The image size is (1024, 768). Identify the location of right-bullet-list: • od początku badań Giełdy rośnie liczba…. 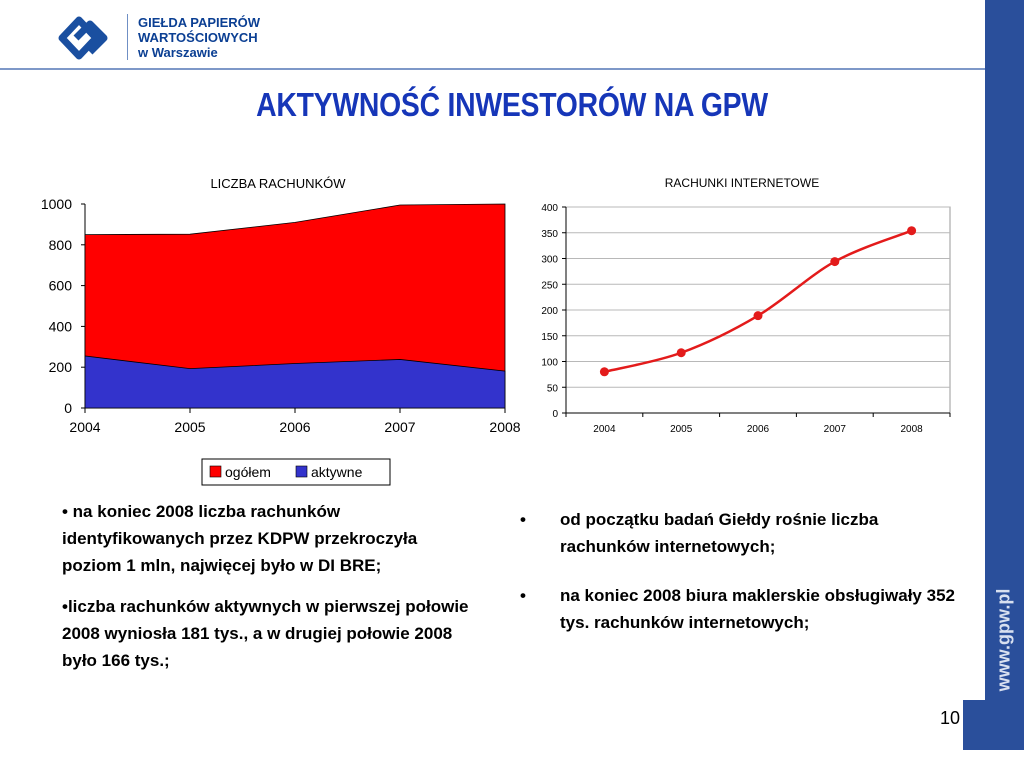
(745, 582).